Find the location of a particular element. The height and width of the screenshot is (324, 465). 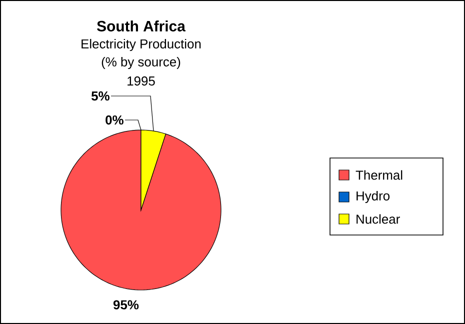

chart-subtitle: Electricity Production is located at coordinates (141, 45).